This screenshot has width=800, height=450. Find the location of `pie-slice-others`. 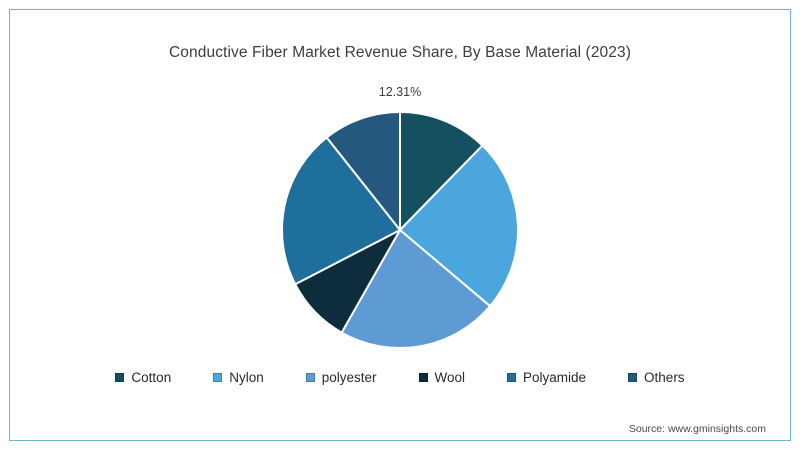

pie-slice-others is located at coordinates (363, 171).